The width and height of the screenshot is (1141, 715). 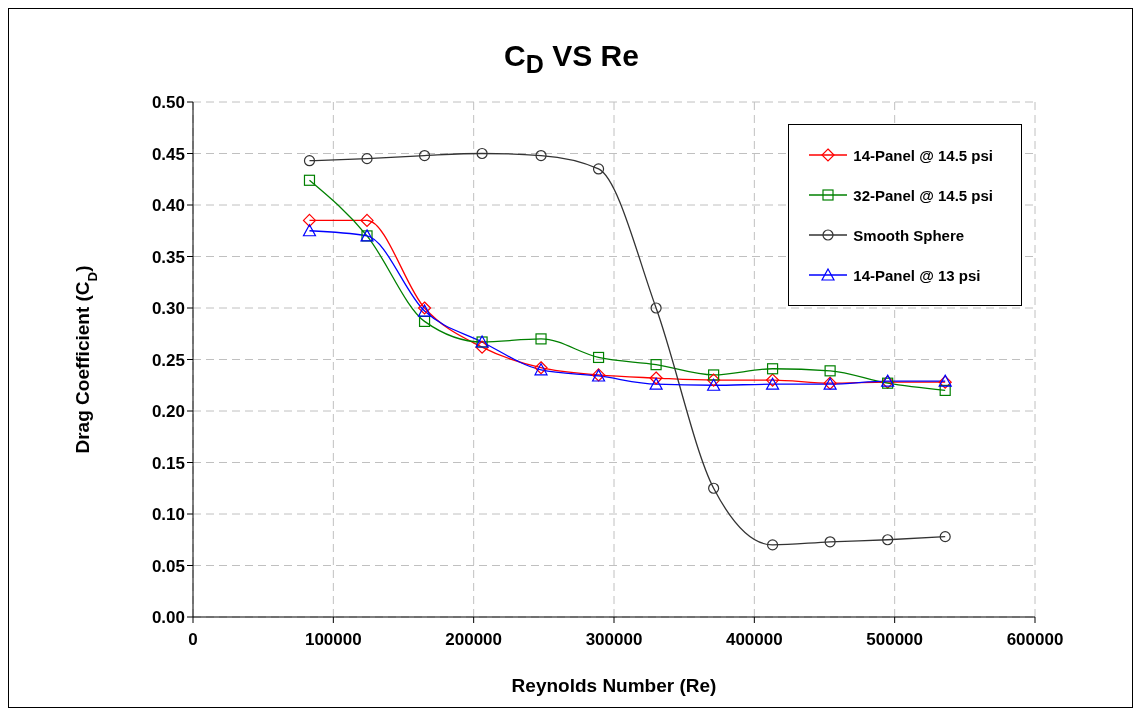 What do you see at coordinates (168, 206) in the screenshot?
I see `y-tick-label: 0.40` at bounding box center [168, 206].